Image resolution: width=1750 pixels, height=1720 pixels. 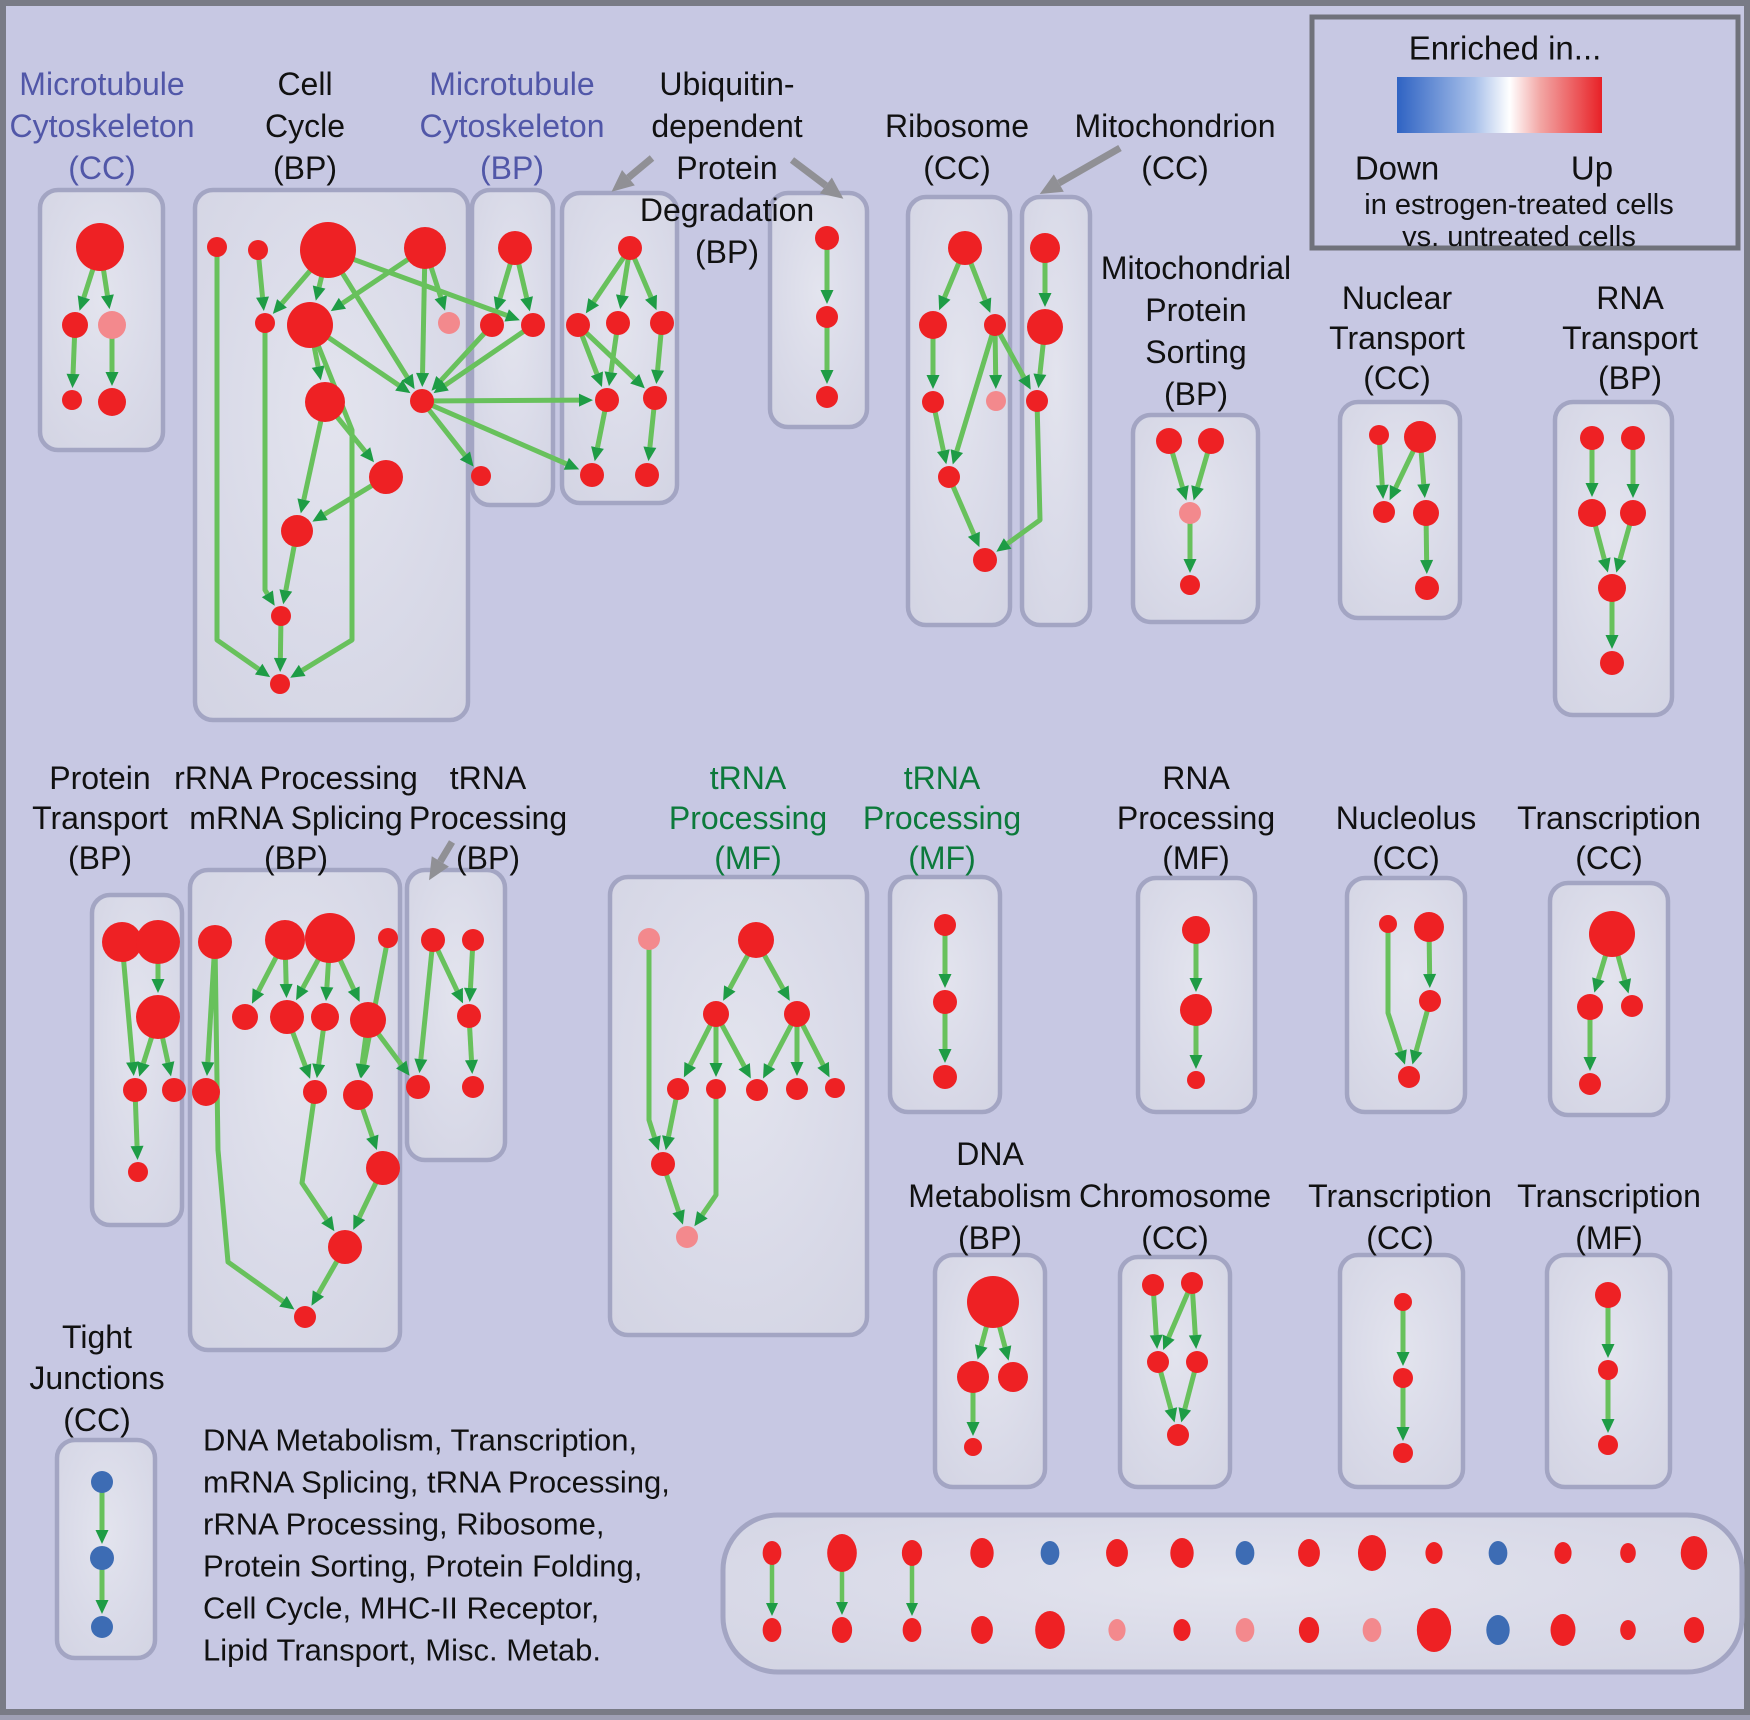 I want to click on group-label-trna-processing-bp: Processing, so click(x=488, y=818).